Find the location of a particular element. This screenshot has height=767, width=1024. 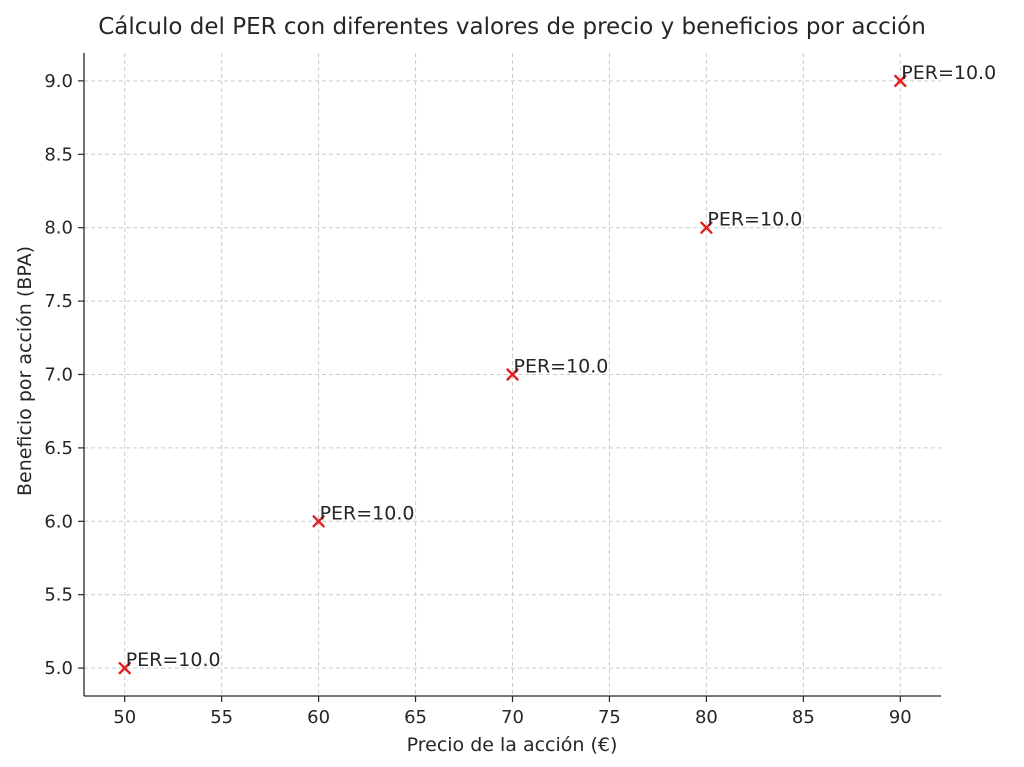

x-tick-label: 65 is located at coordinates (415, 717).